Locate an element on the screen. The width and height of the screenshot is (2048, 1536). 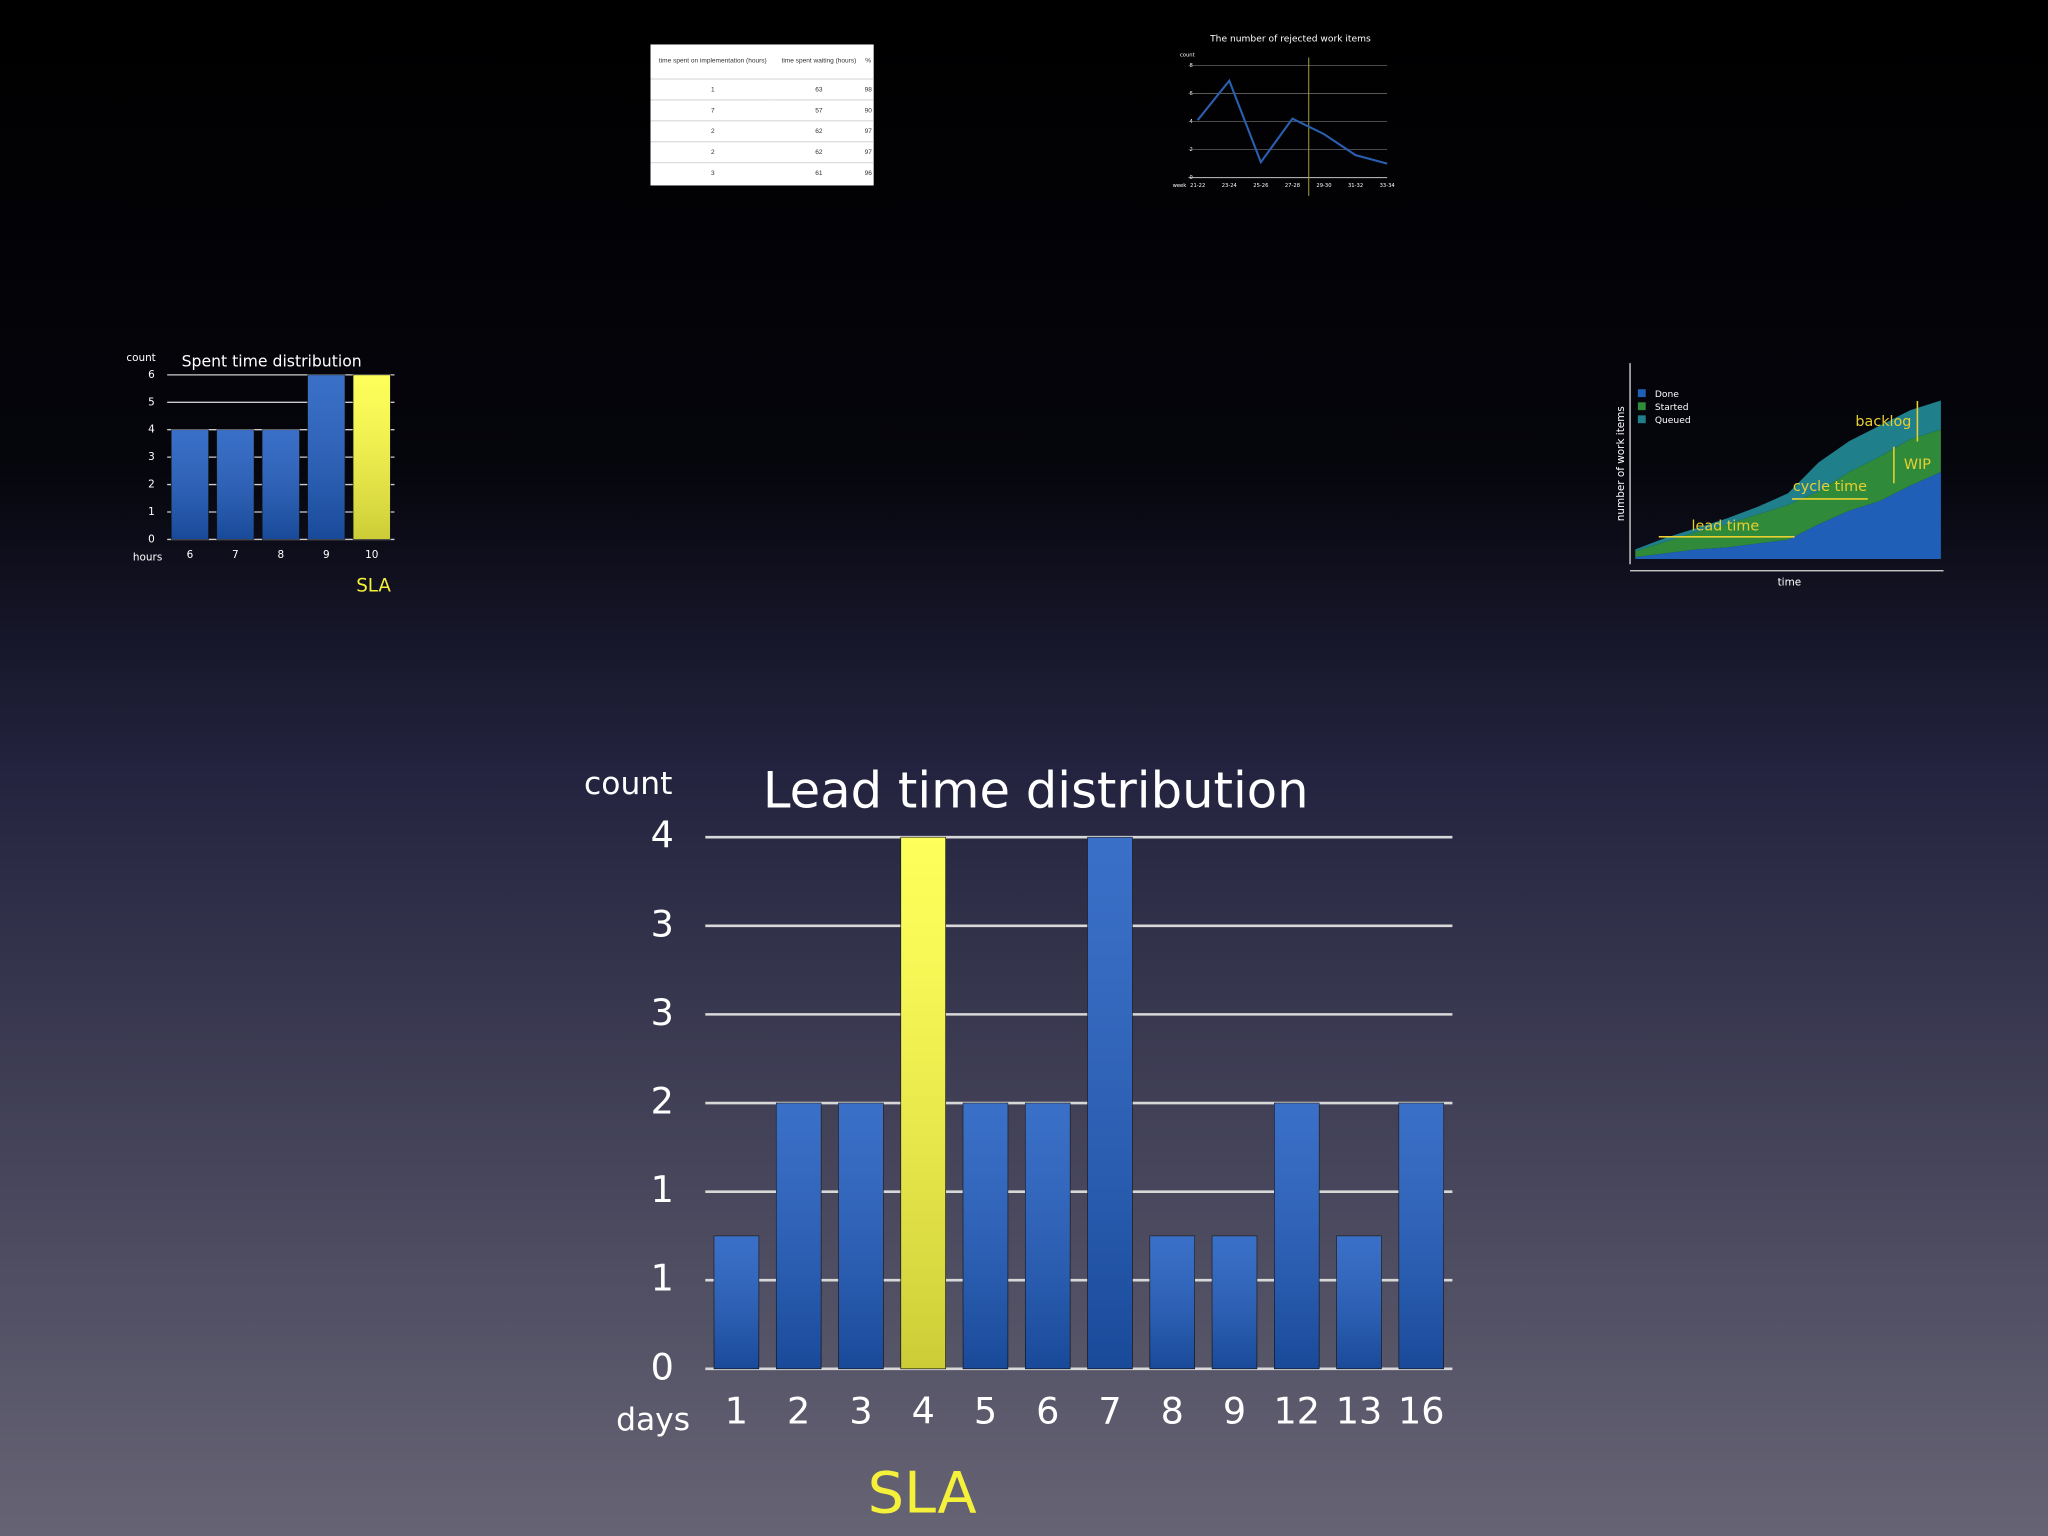
x-tick-label: 25-26 is located at coordinates (1260, 186).